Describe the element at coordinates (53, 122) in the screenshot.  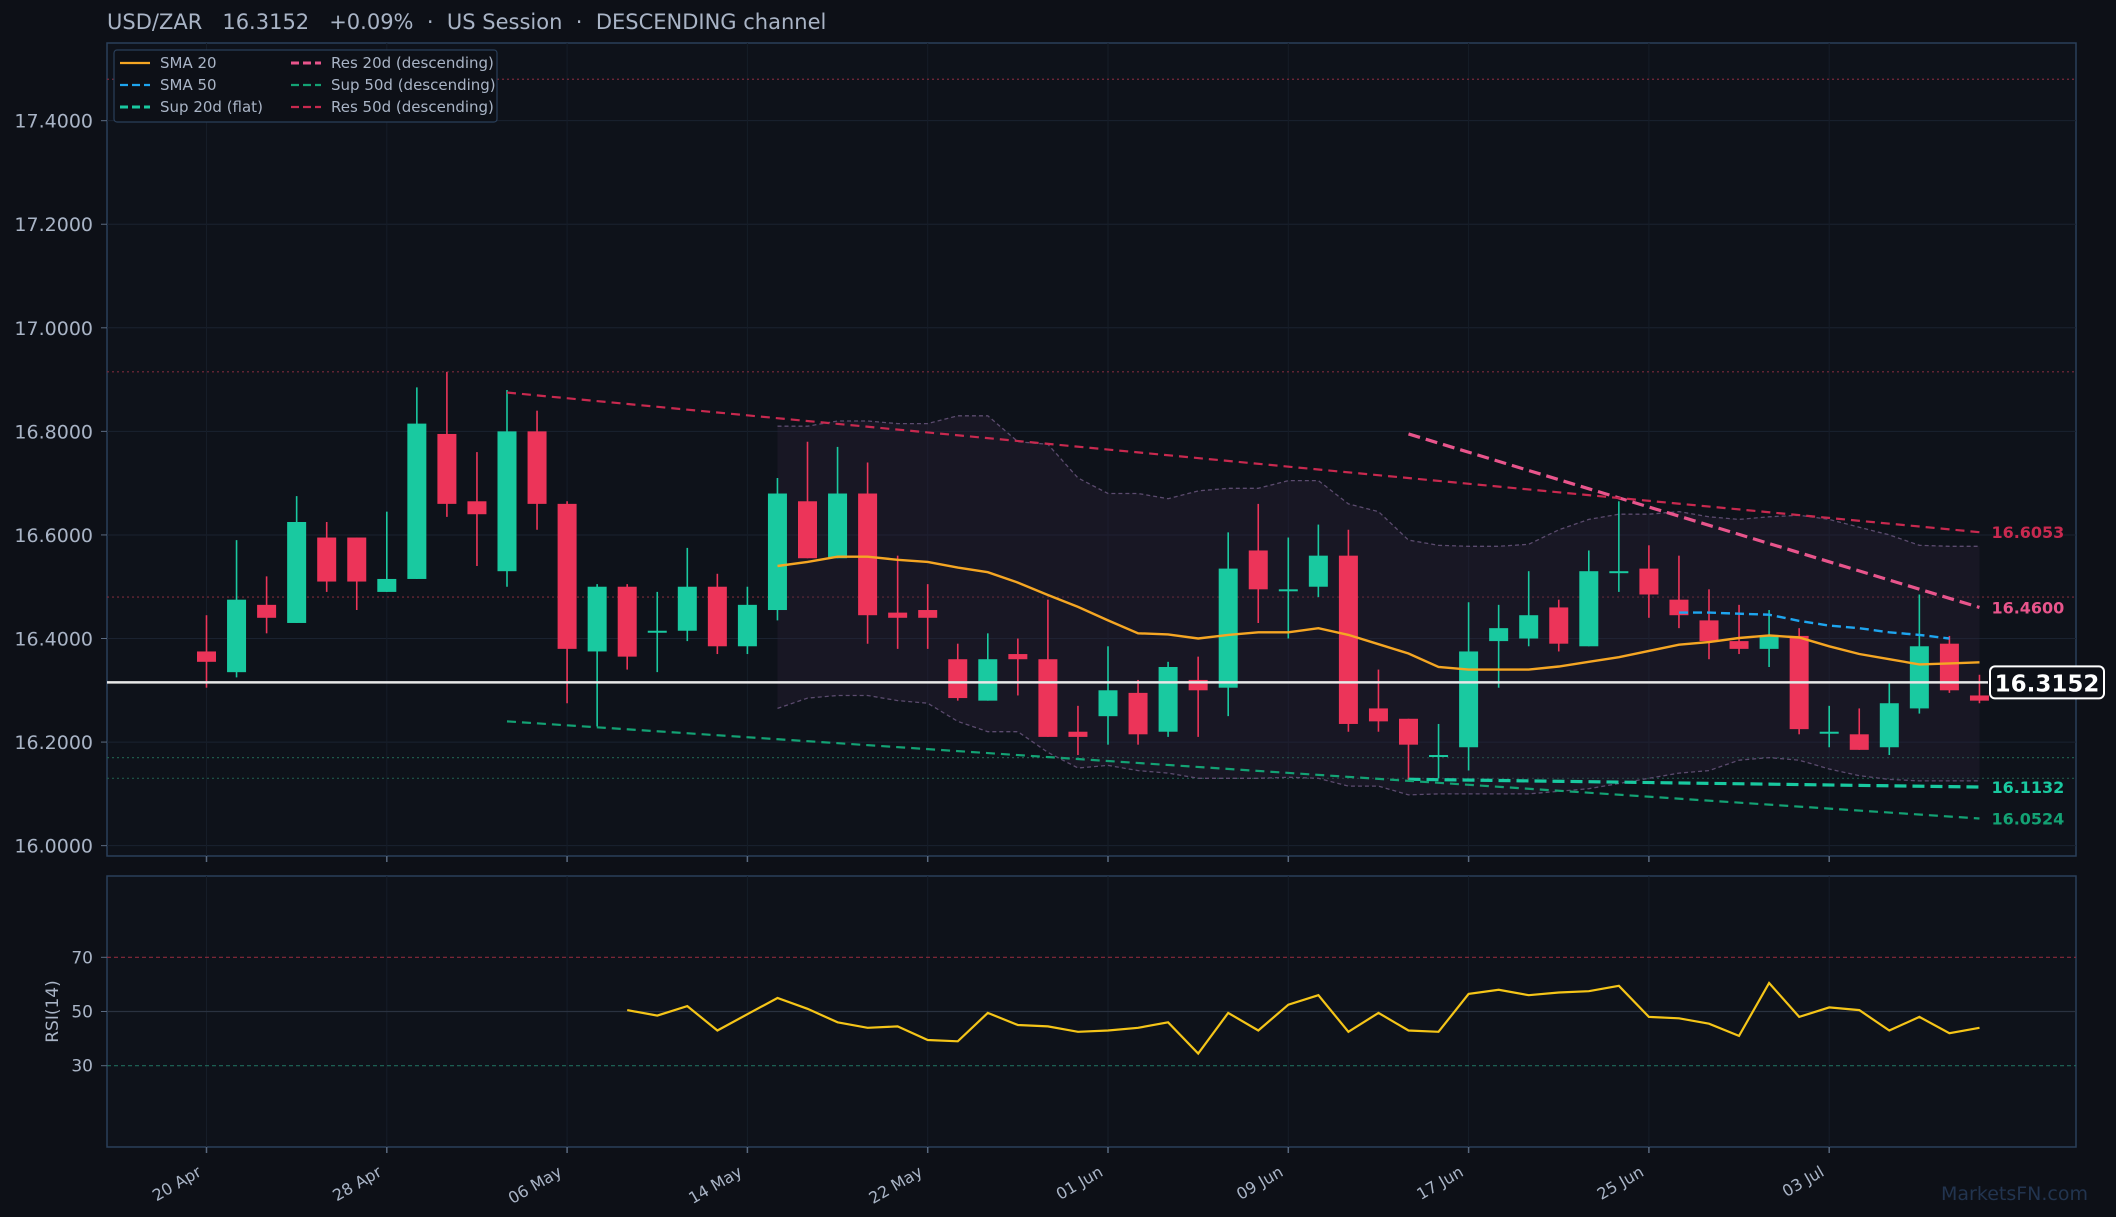
I see `y-tick-label: 17.4000` at that location.